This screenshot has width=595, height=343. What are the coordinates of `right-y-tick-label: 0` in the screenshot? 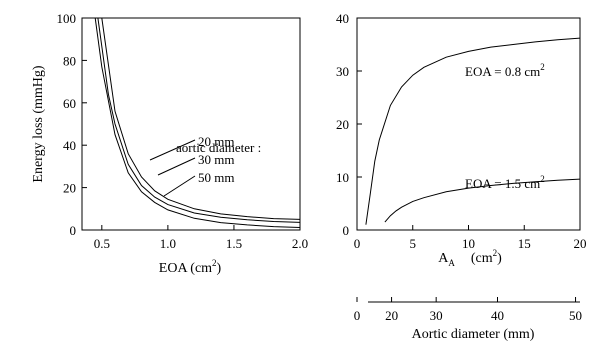 It's located at (346, 230).